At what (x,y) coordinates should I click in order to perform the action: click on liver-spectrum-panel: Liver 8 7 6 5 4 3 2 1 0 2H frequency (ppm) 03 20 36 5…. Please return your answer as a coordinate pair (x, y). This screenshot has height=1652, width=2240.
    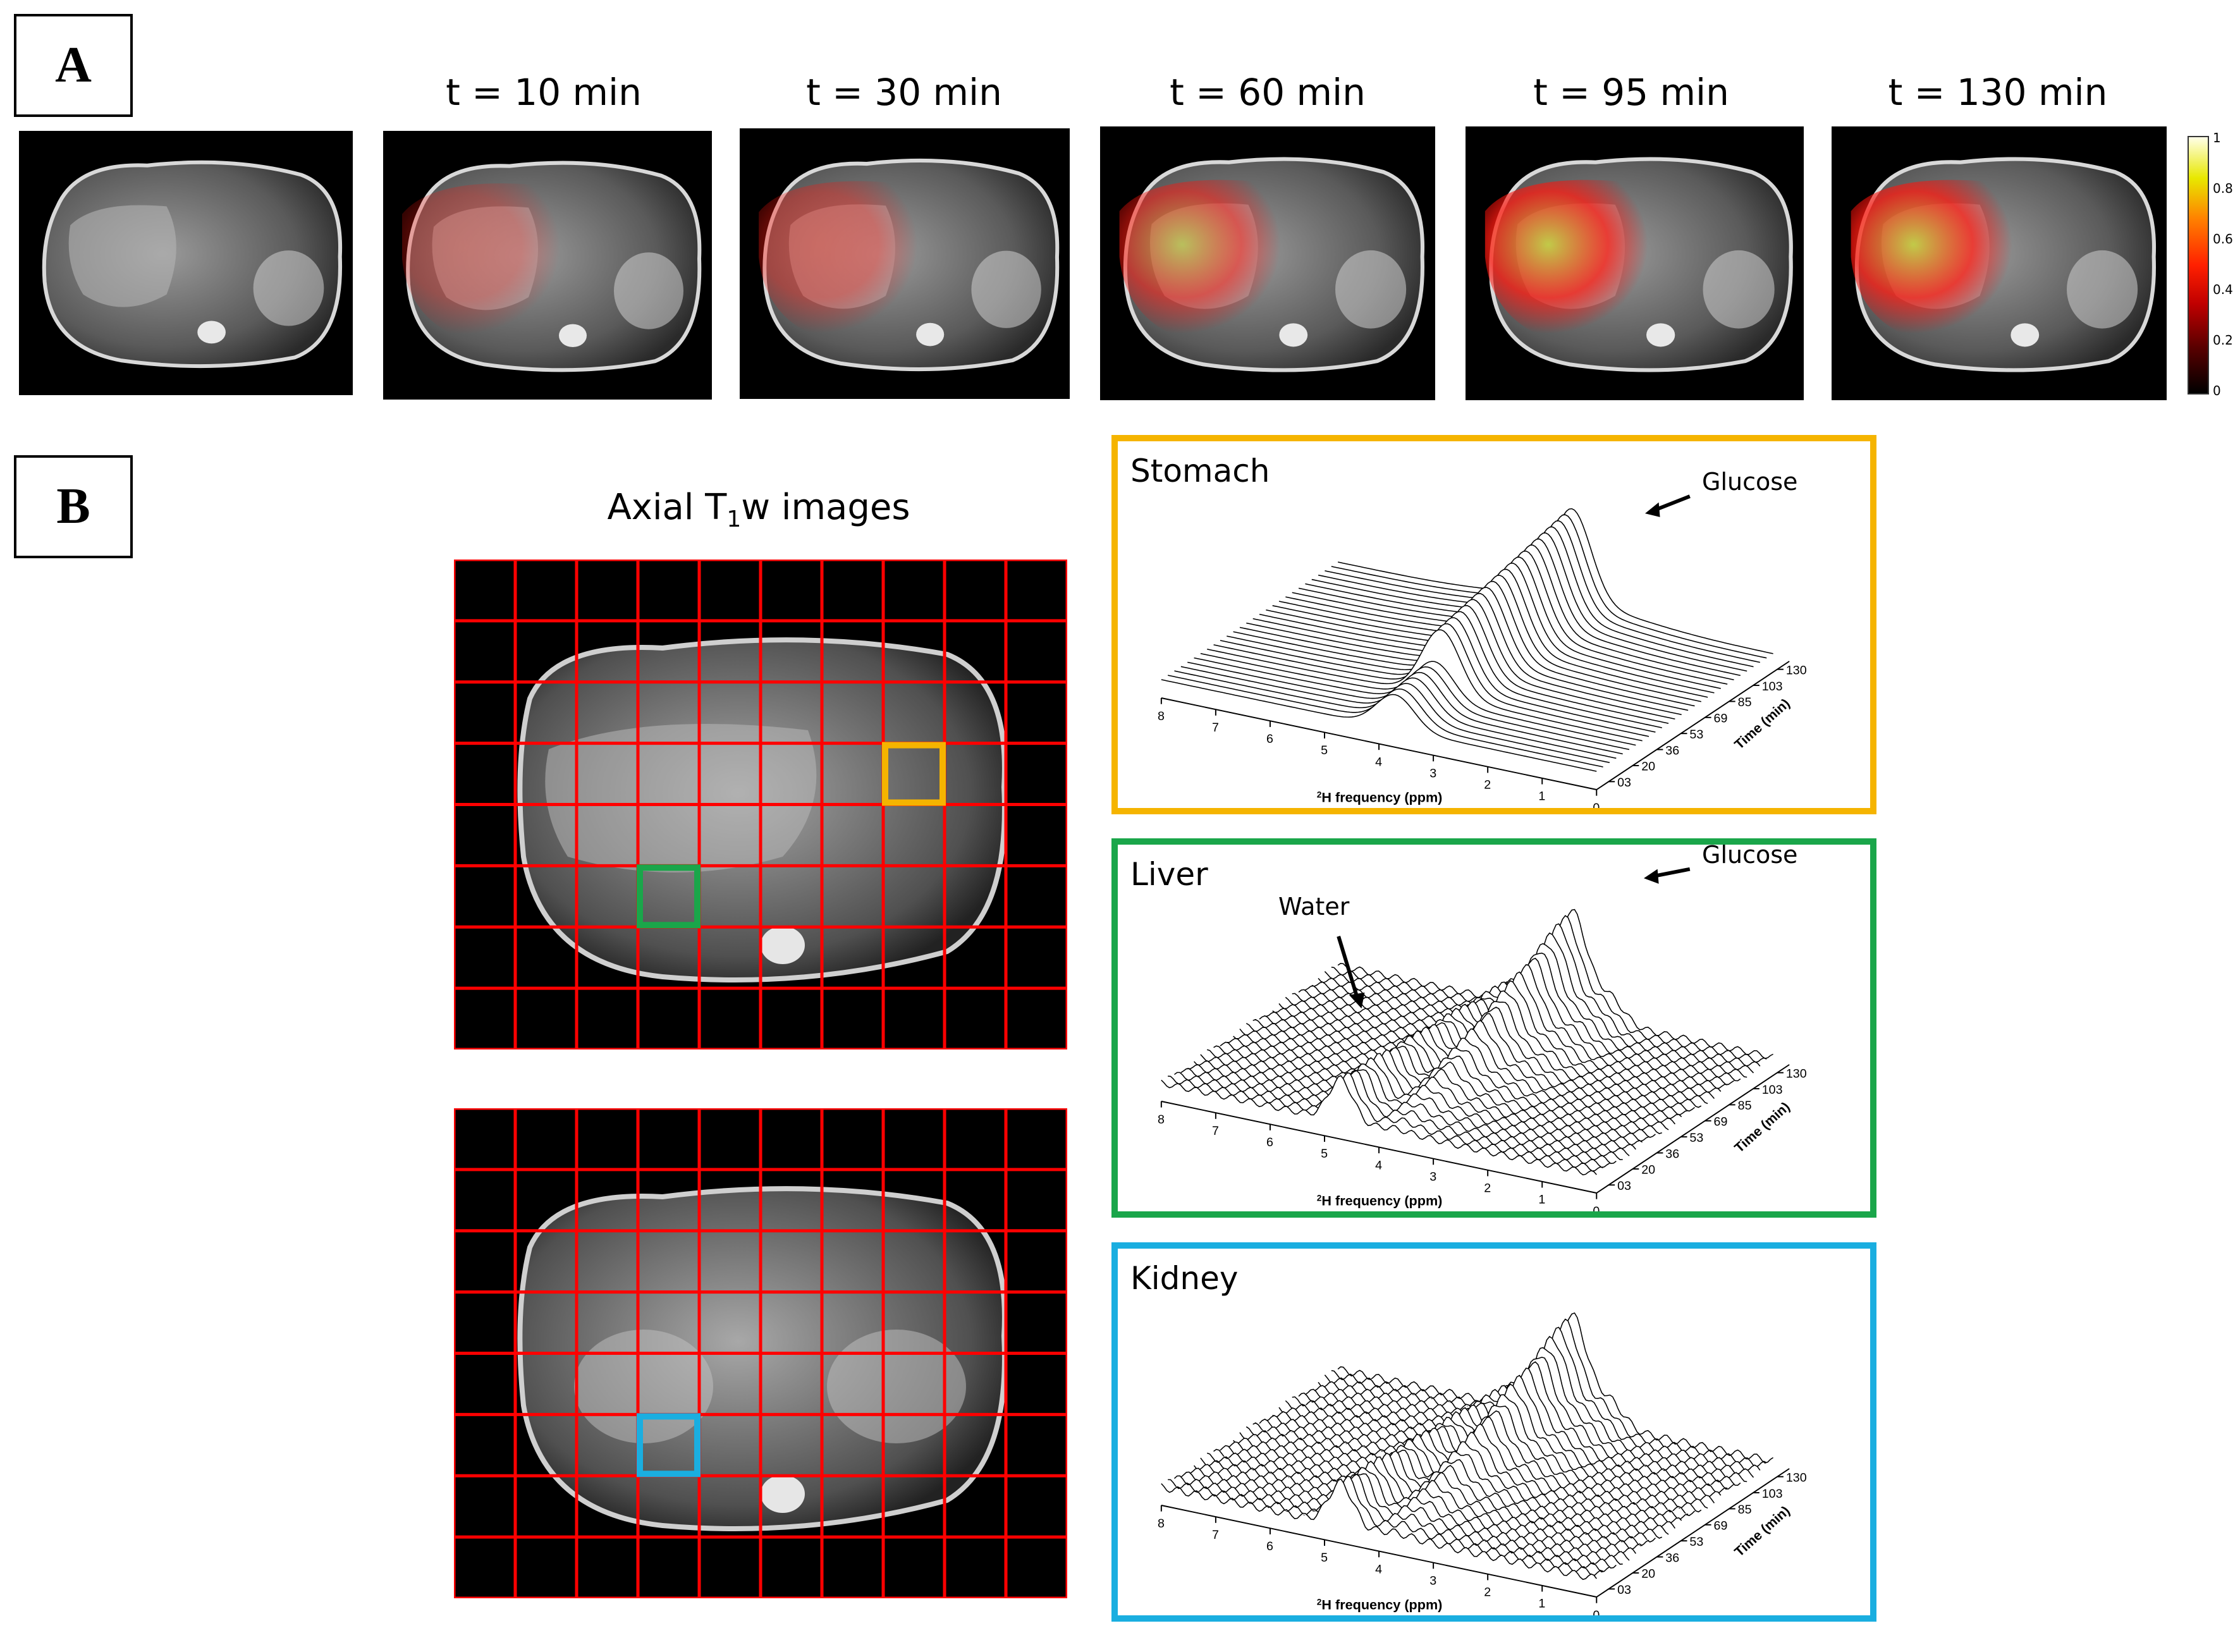
    Looking at the image, I should click on (1493, 1028).